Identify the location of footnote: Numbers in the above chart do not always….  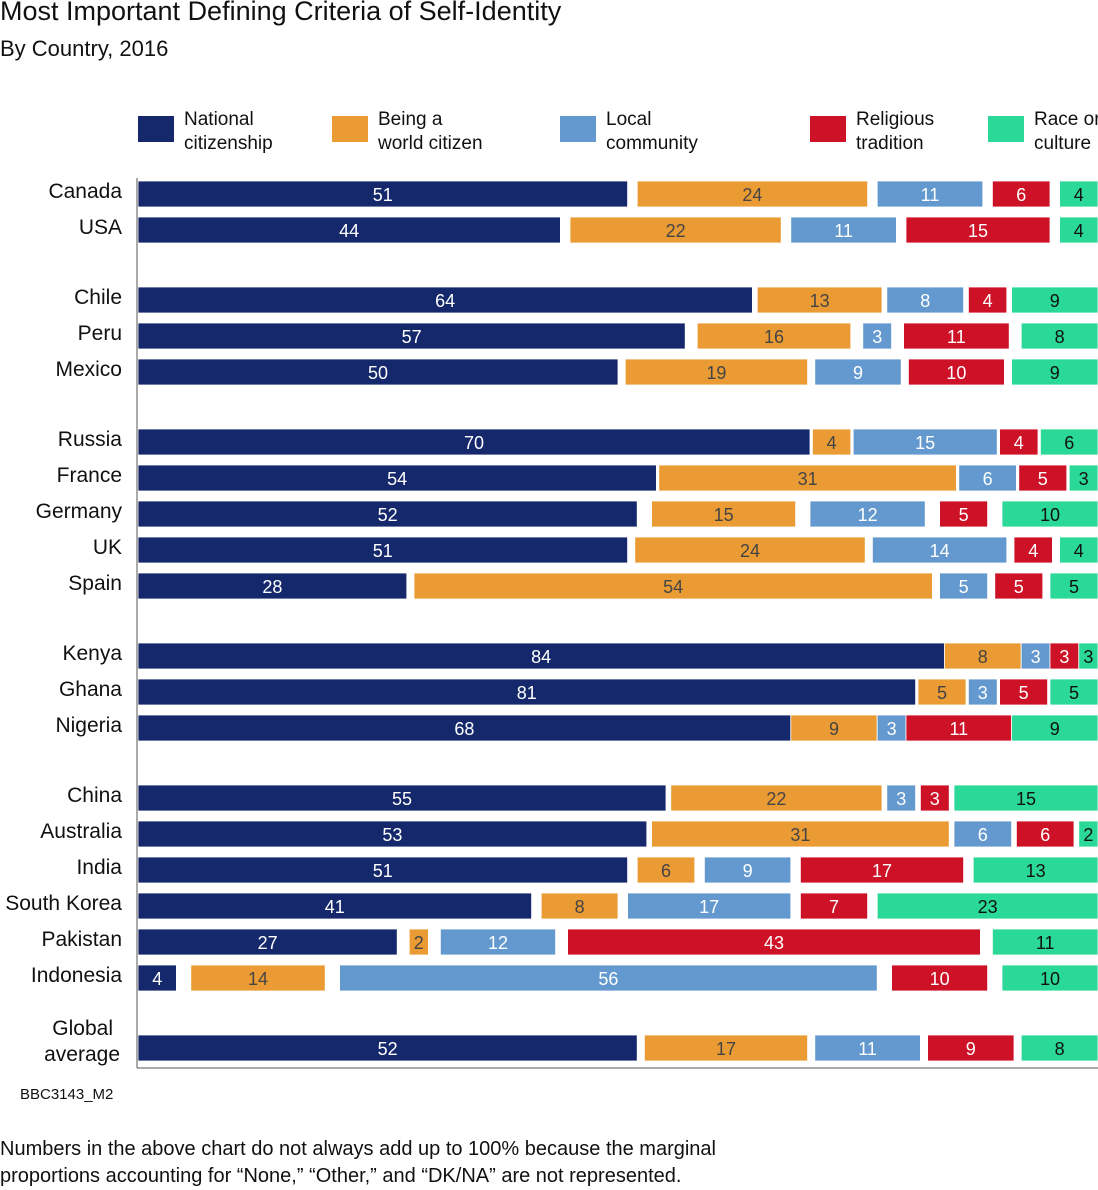
(358, 1162).